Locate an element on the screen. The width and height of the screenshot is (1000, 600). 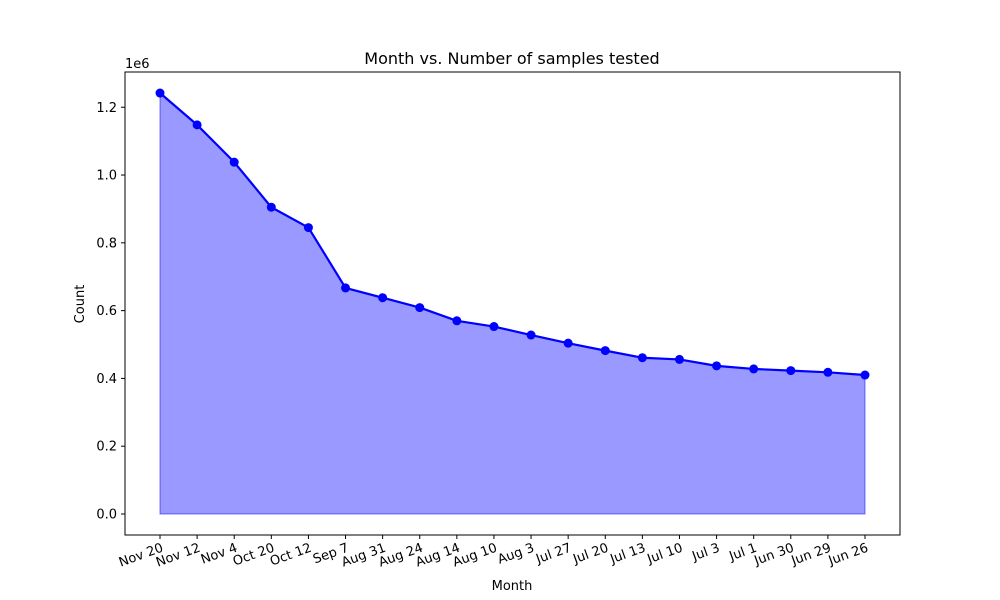
x-tick-label: Aug 3 is located at coordinates (516, 554).